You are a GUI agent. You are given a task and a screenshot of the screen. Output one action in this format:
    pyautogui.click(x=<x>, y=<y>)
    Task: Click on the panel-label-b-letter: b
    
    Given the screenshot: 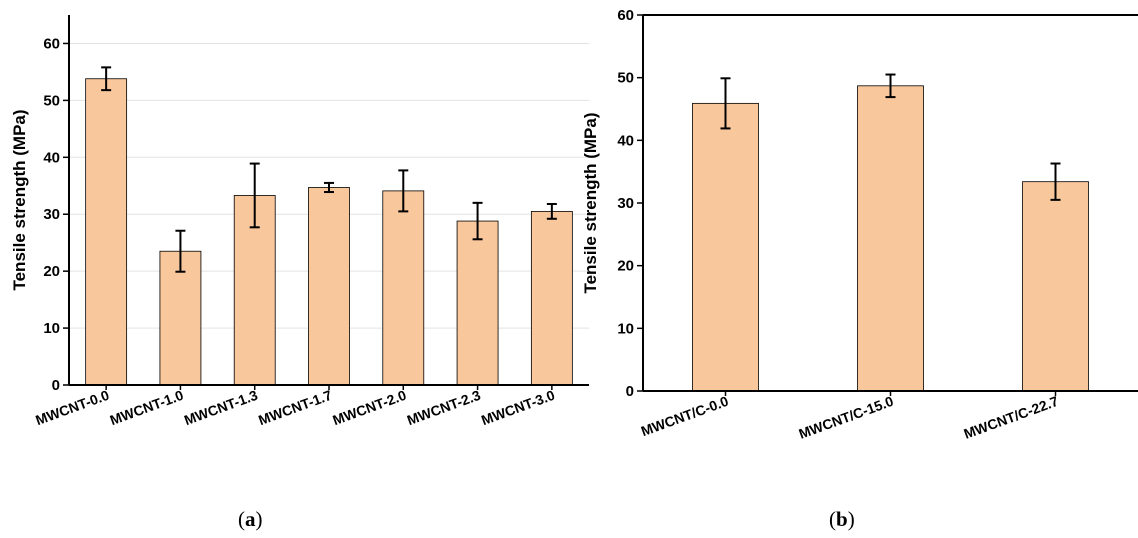 What is the action you would take?
    pyautogui.click(x=842, y=519)
    